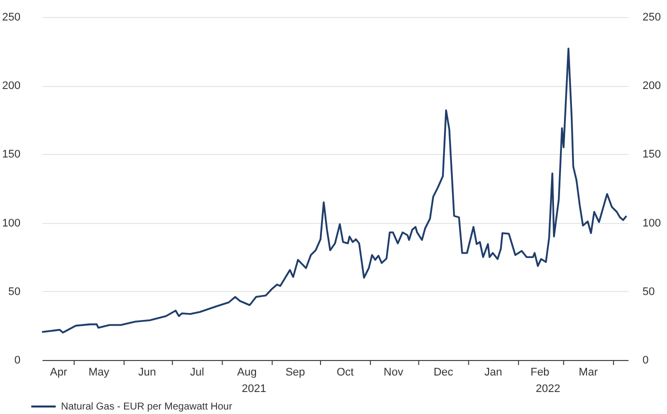  I want to click on y2-tick-label: 200, so click(651, 86).